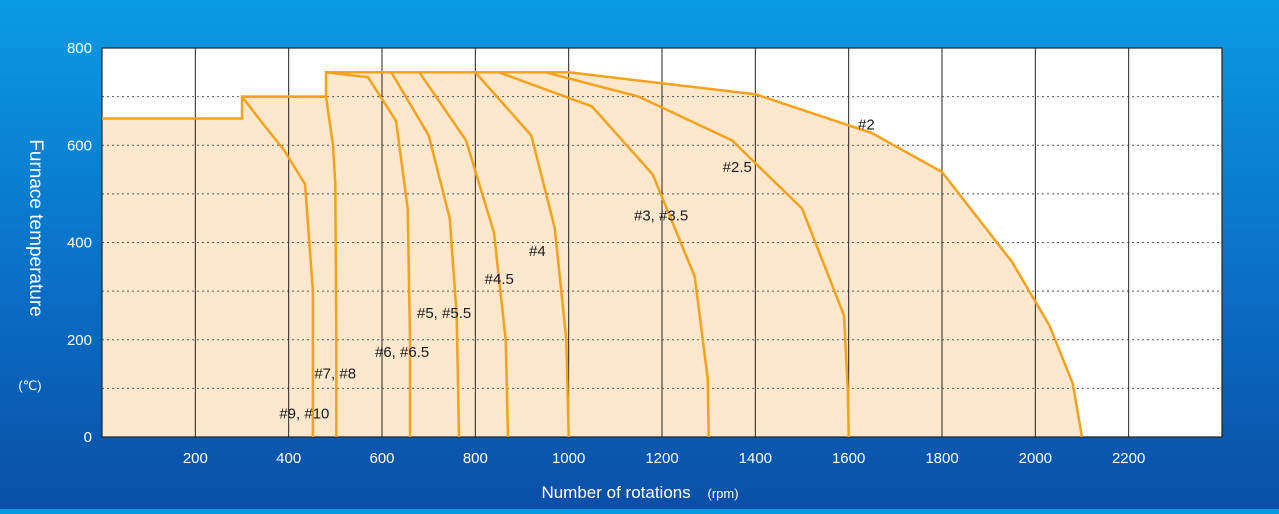 The width and height of the screenshot is (1279, 514). I want to click on x-tick-label: 2200, so click(1128, 458).